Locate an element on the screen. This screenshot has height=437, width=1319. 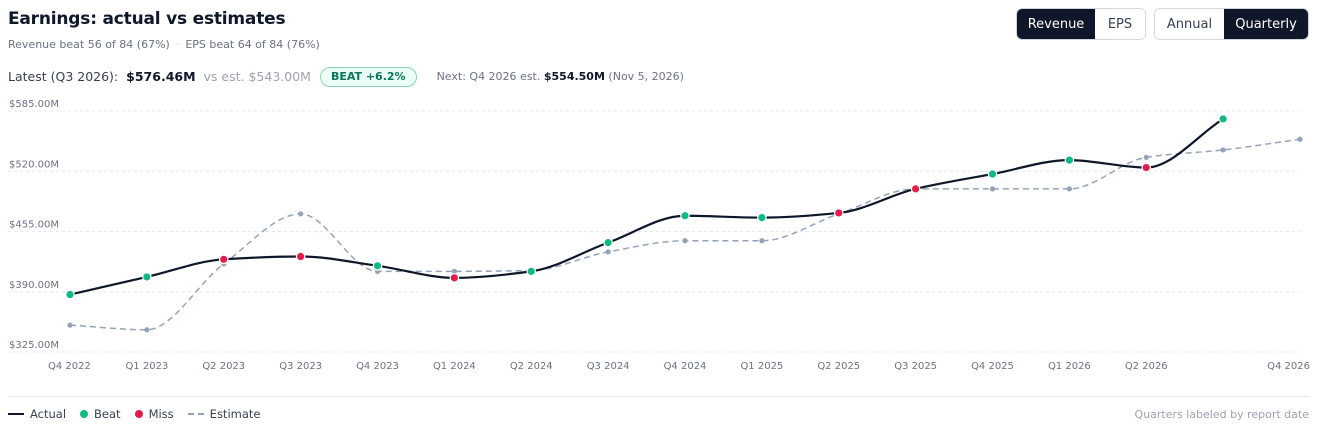
beat-badge: BEAT +6.2% is located at coordinates (368, 76).